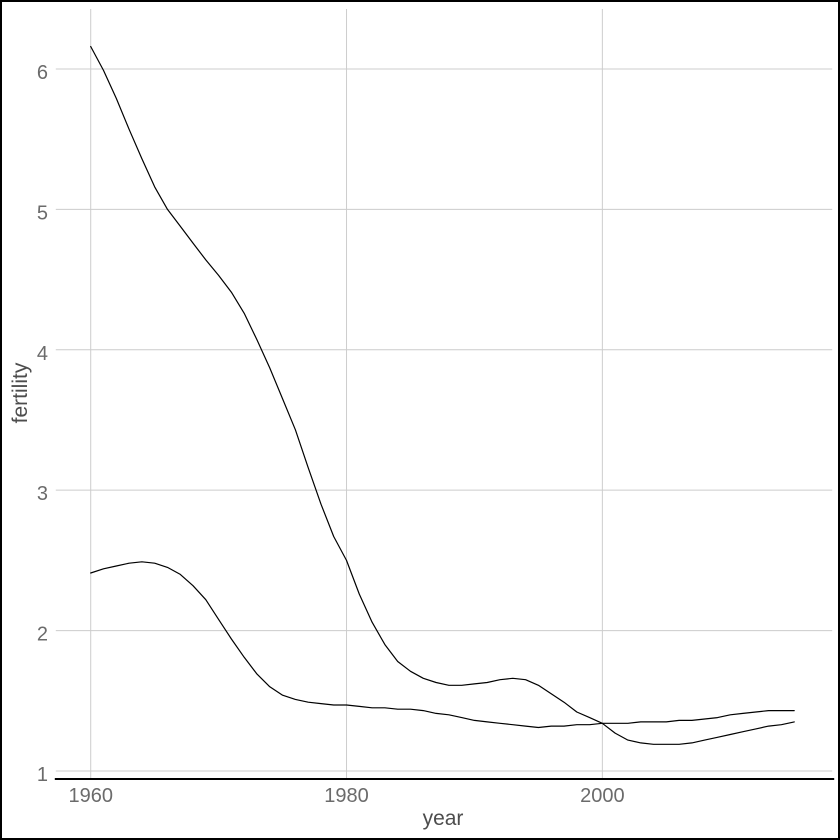 The width and height of the screenshot is (840, 840). What do you see at coordinates (42, 354) in the screenshot?
I see `y-tick-label: 4` at bounding box center [42, 354].